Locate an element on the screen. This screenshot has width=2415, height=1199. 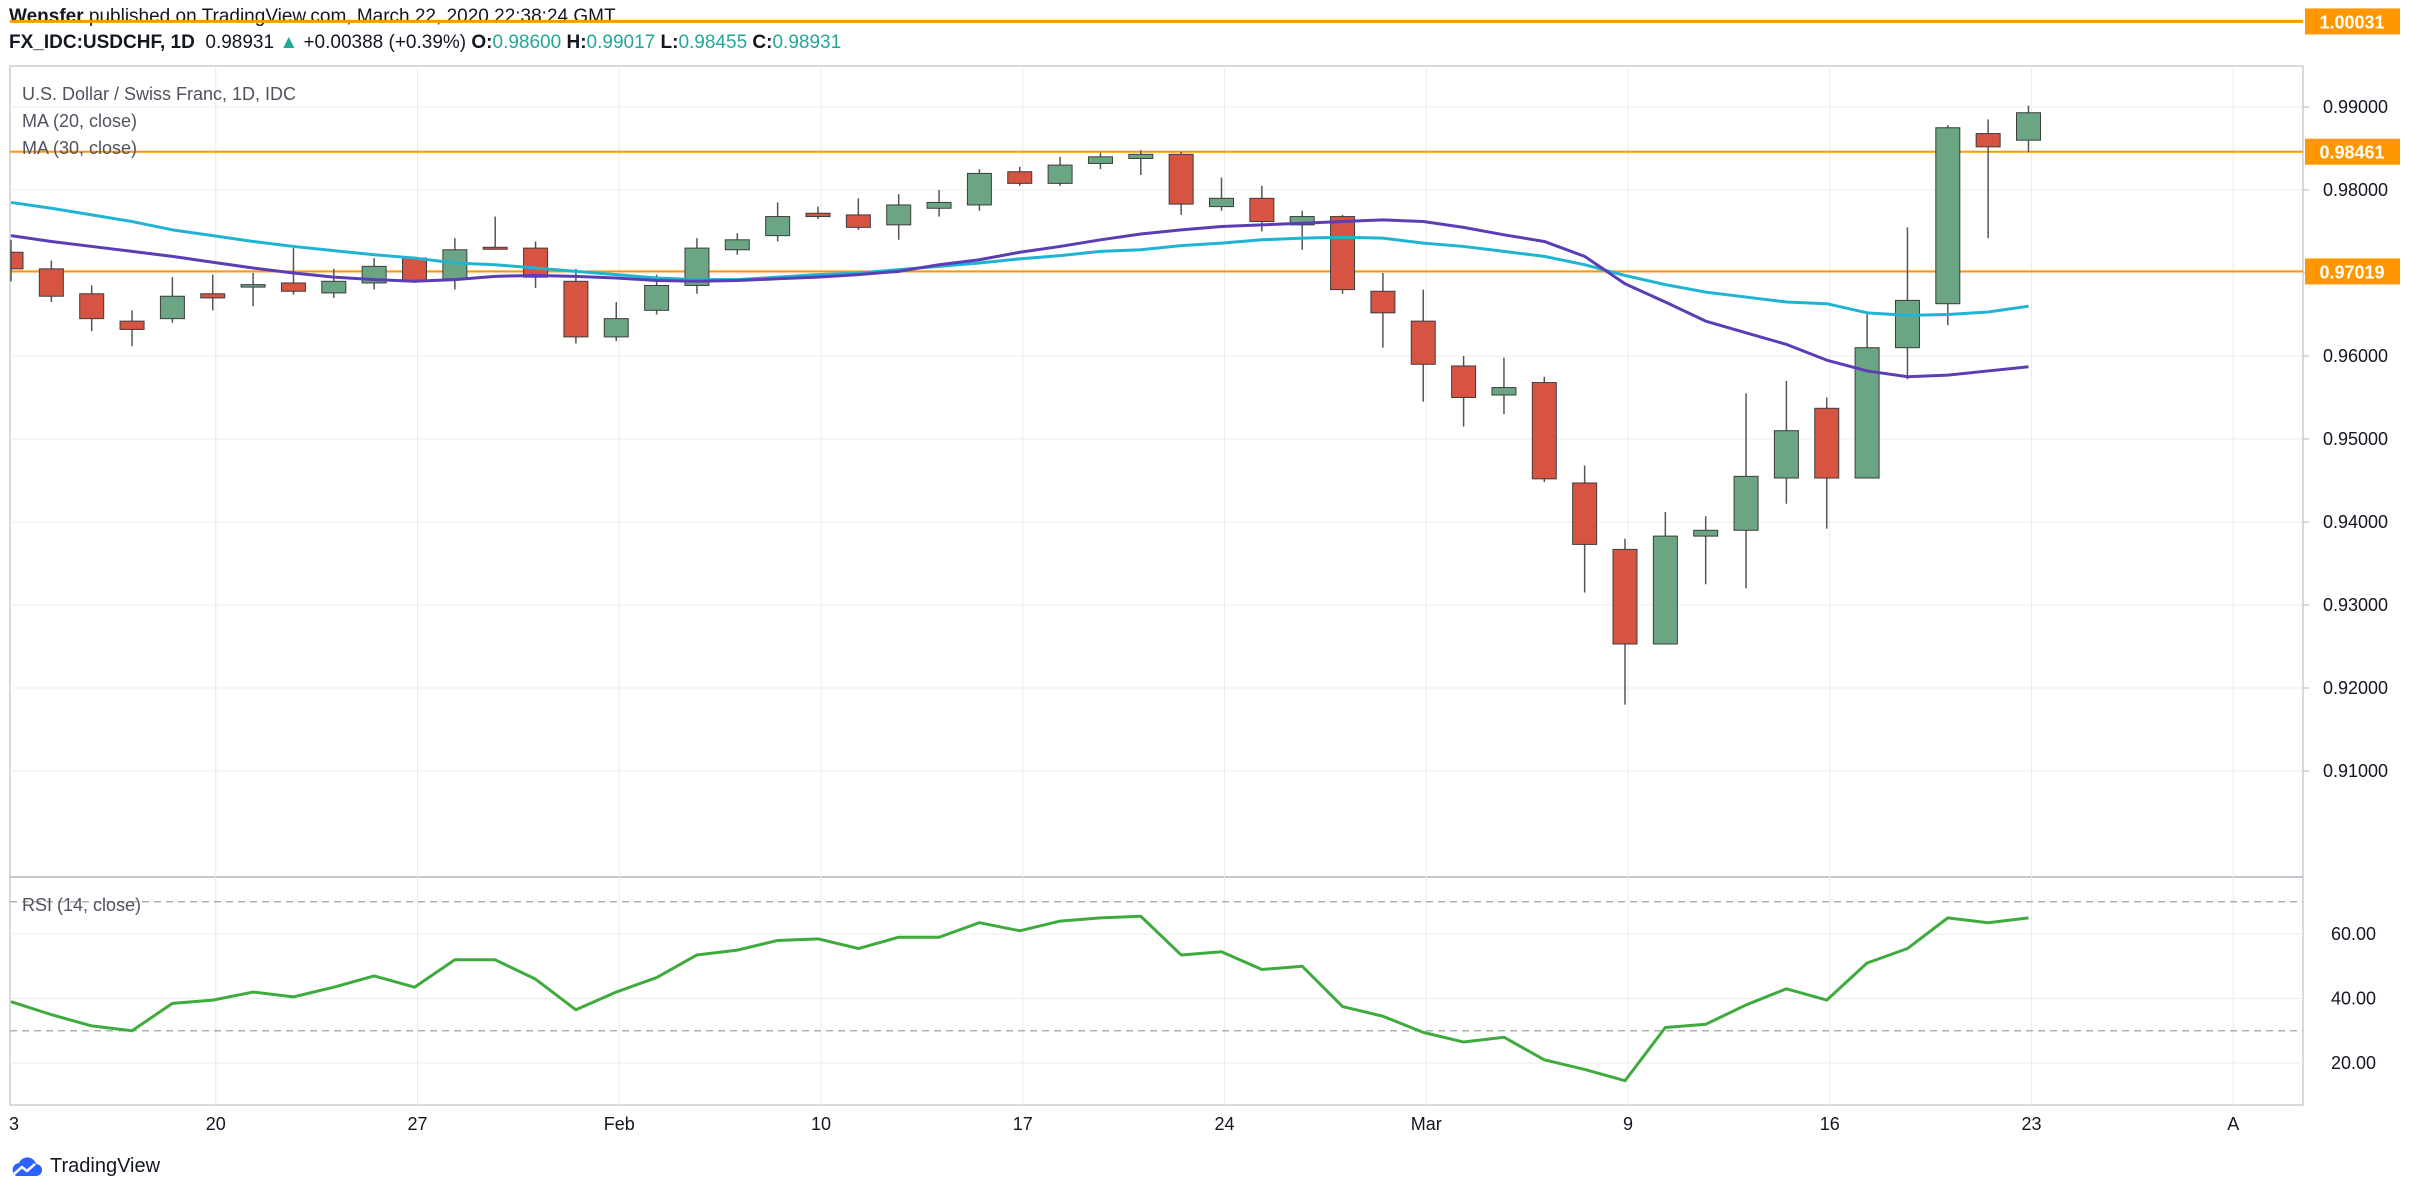
indicator-legend: MA (20, close) is located at coordinates (79, 121).